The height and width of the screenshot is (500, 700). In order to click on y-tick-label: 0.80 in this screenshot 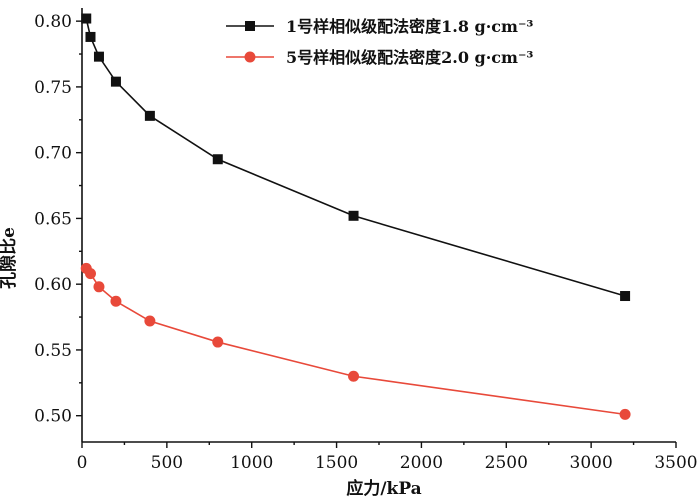, I will do `click(53, 22)`.